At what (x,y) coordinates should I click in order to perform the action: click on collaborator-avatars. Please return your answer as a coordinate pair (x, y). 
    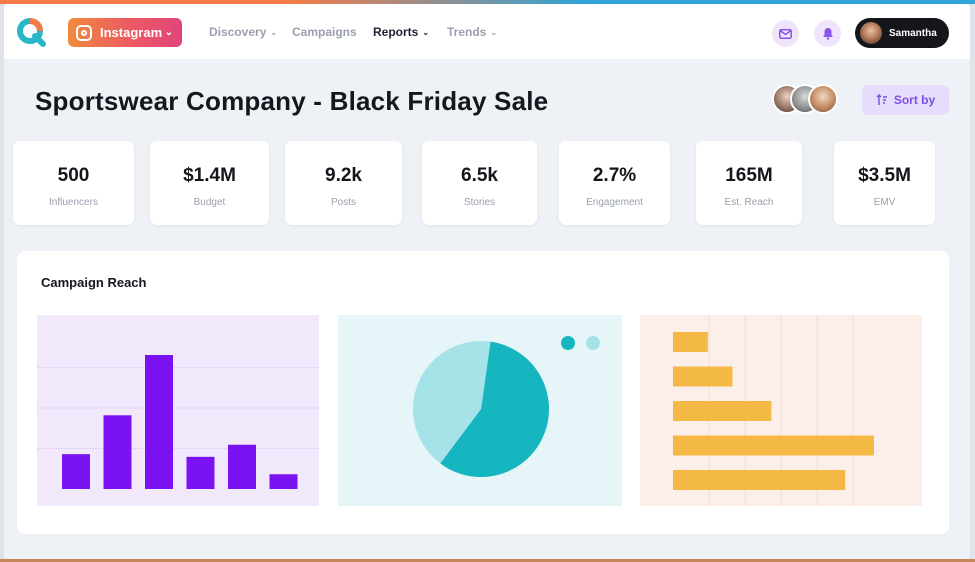
    Looking at the image, I should click on (807, 100).